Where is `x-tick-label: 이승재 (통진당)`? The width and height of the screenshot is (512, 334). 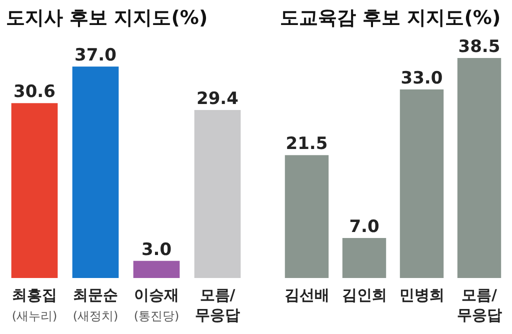
x-tick-label: 이승재 (통진당) is located at coordinates (157, 304).